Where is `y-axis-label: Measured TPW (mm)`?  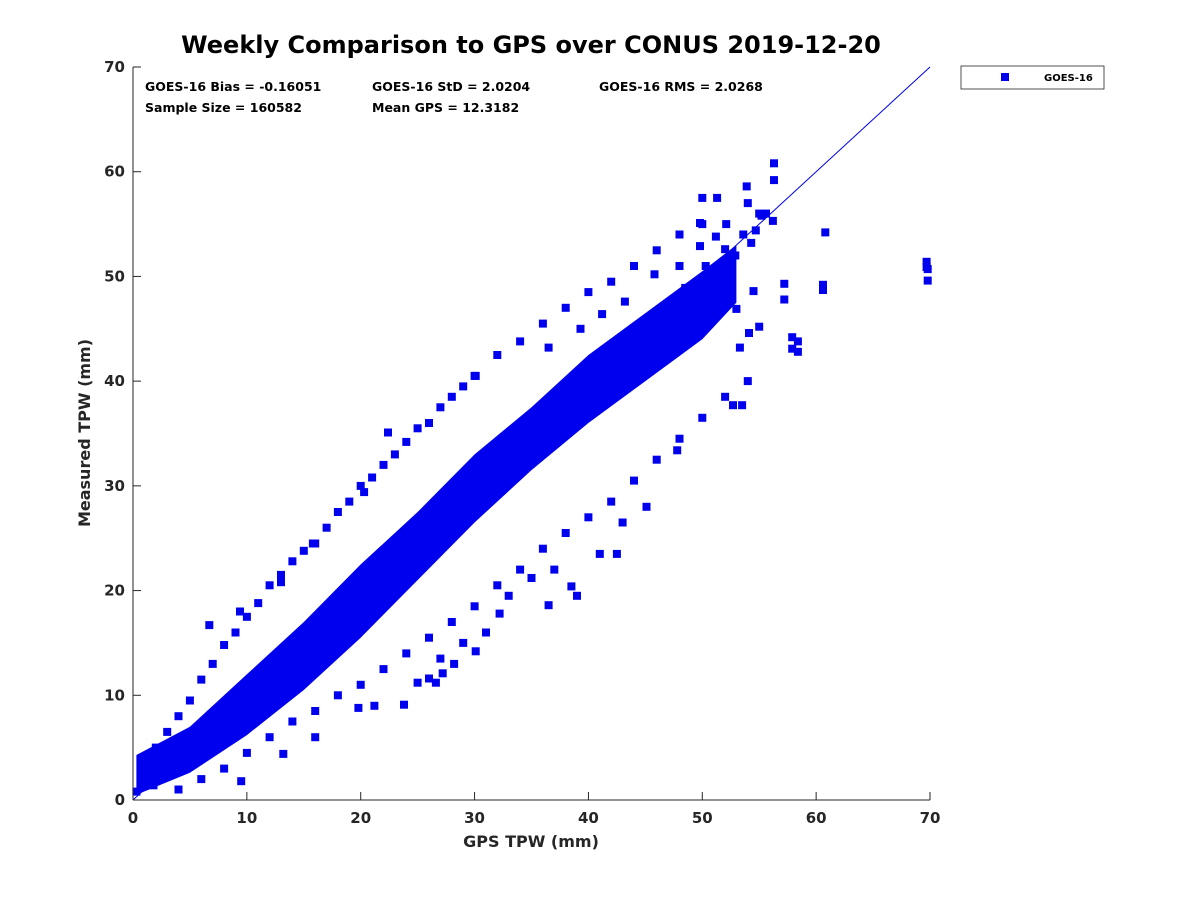
y-axis-label: Measured TPW (mm) is located at coordinates (84, 433).